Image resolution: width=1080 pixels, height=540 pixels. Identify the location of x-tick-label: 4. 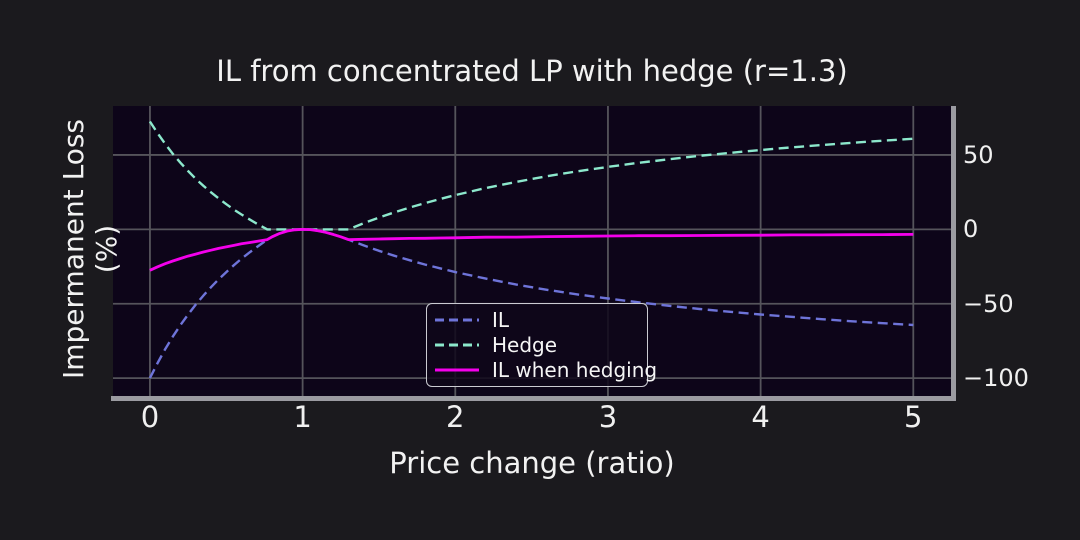
(760, 417).